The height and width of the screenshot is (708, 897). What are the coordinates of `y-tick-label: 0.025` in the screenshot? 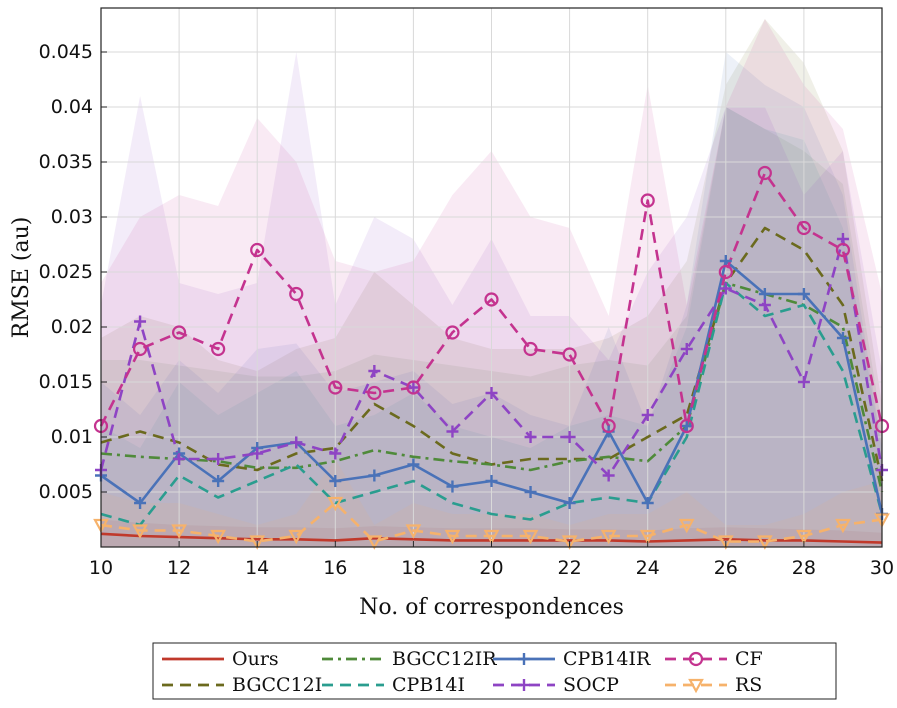 It's located at (66, 272).